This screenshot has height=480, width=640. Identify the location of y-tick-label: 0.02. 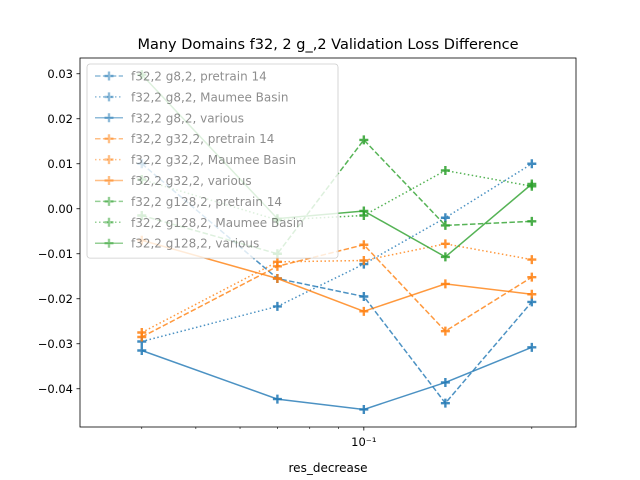
(60, 119).